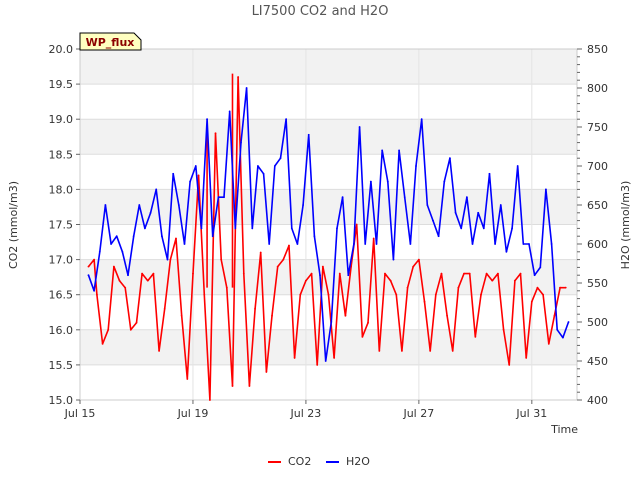 This screenshot has width=640, height=480. What do you see at coordinates (61, 365) in the screenshot?
I see `left-tick-label: 15.5` at bounding box center [61, 365].